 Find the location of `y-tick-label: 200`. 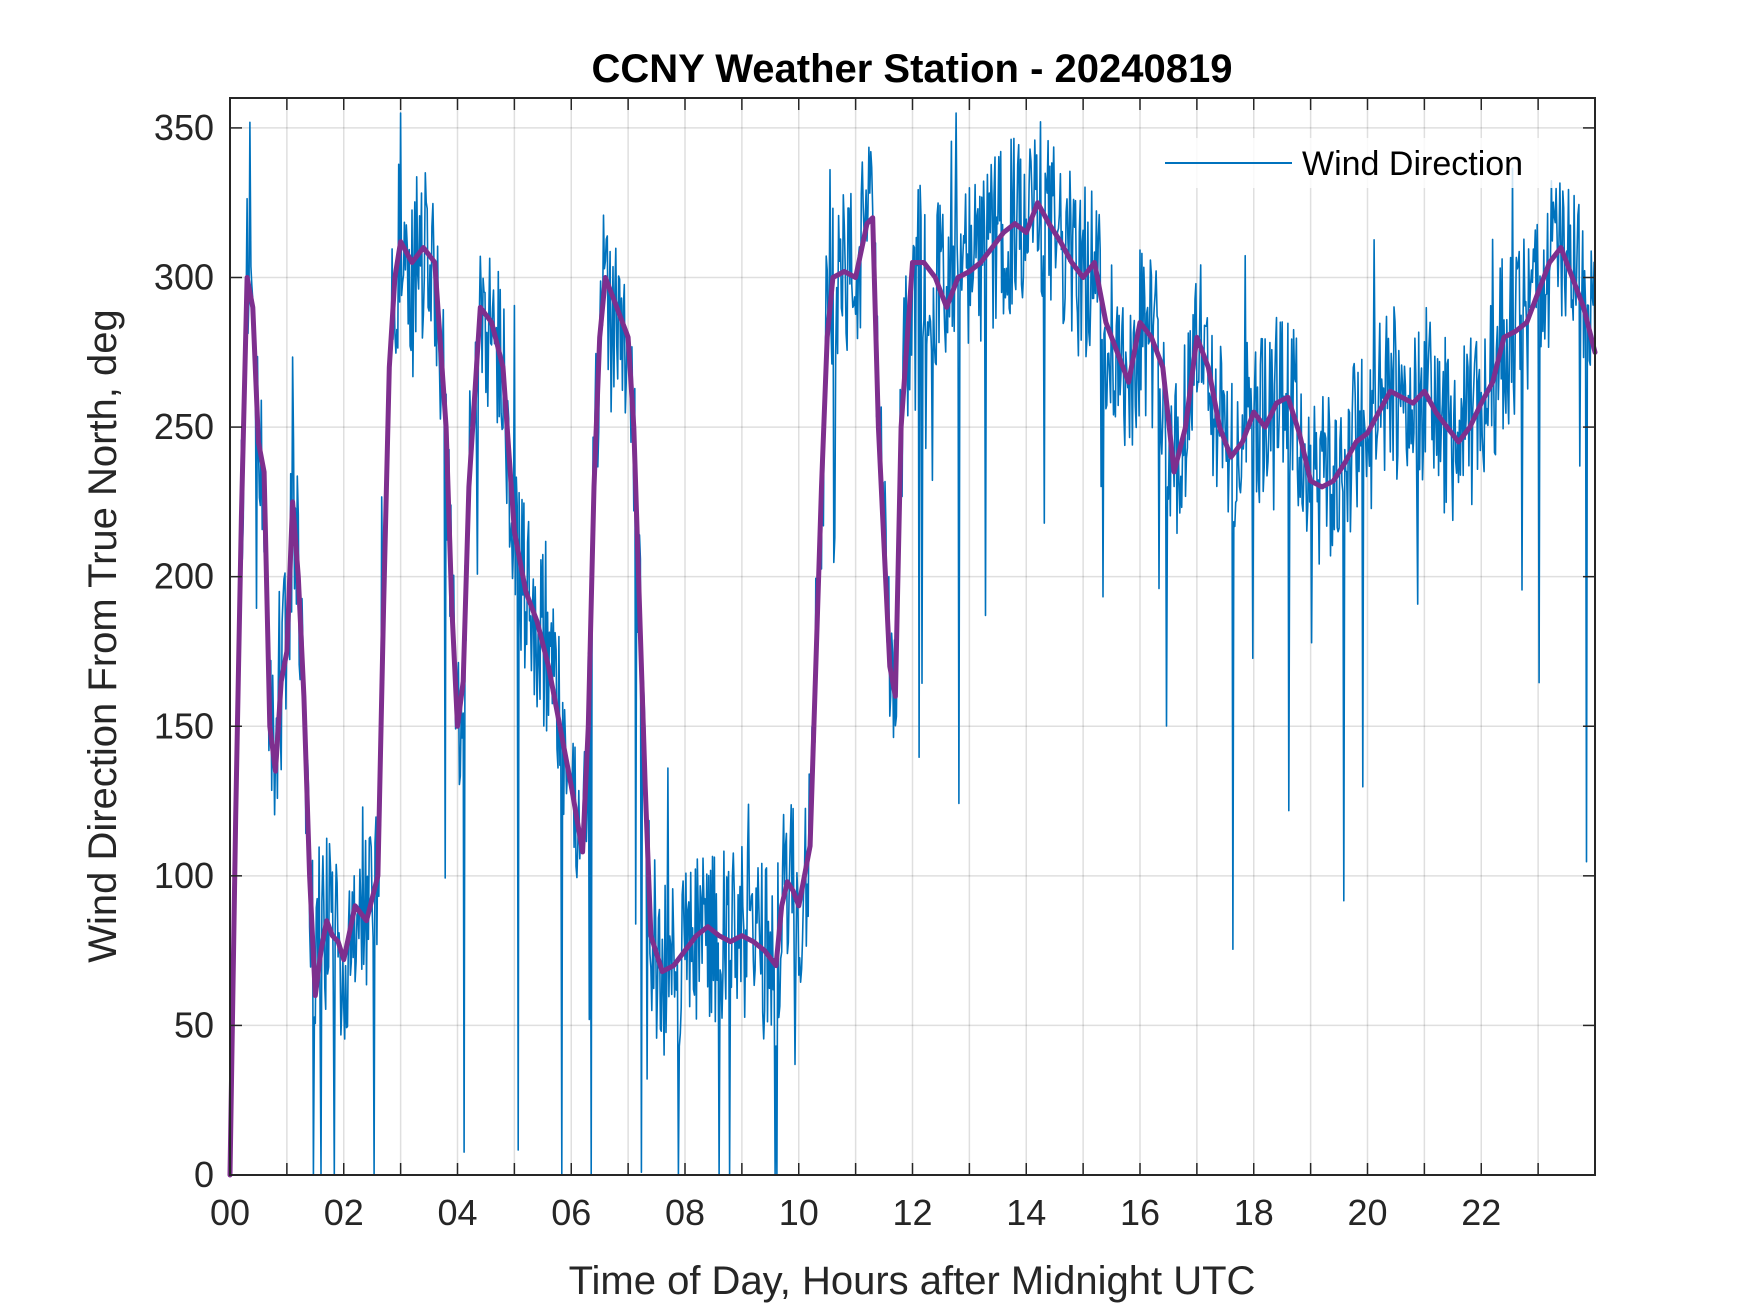

y-tick-label: 200 is located at coordinates (184, 576).